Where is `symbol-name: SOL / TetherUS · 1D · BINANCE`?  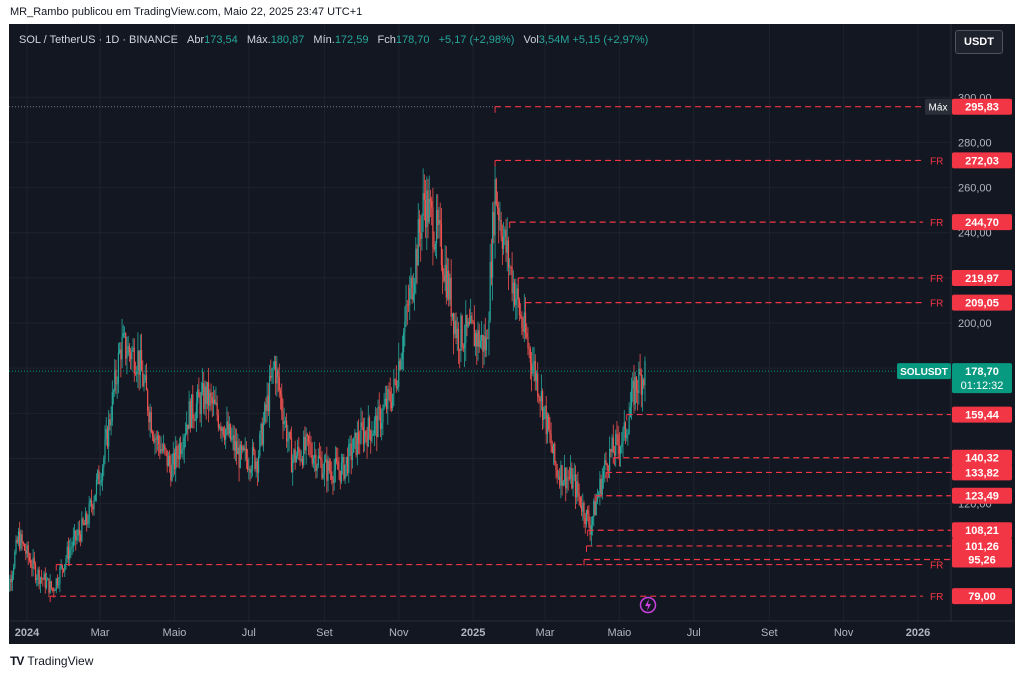
symbol-name: SOL / TetherUS · 1D · BINANCE is located at coordinates (98, 40).